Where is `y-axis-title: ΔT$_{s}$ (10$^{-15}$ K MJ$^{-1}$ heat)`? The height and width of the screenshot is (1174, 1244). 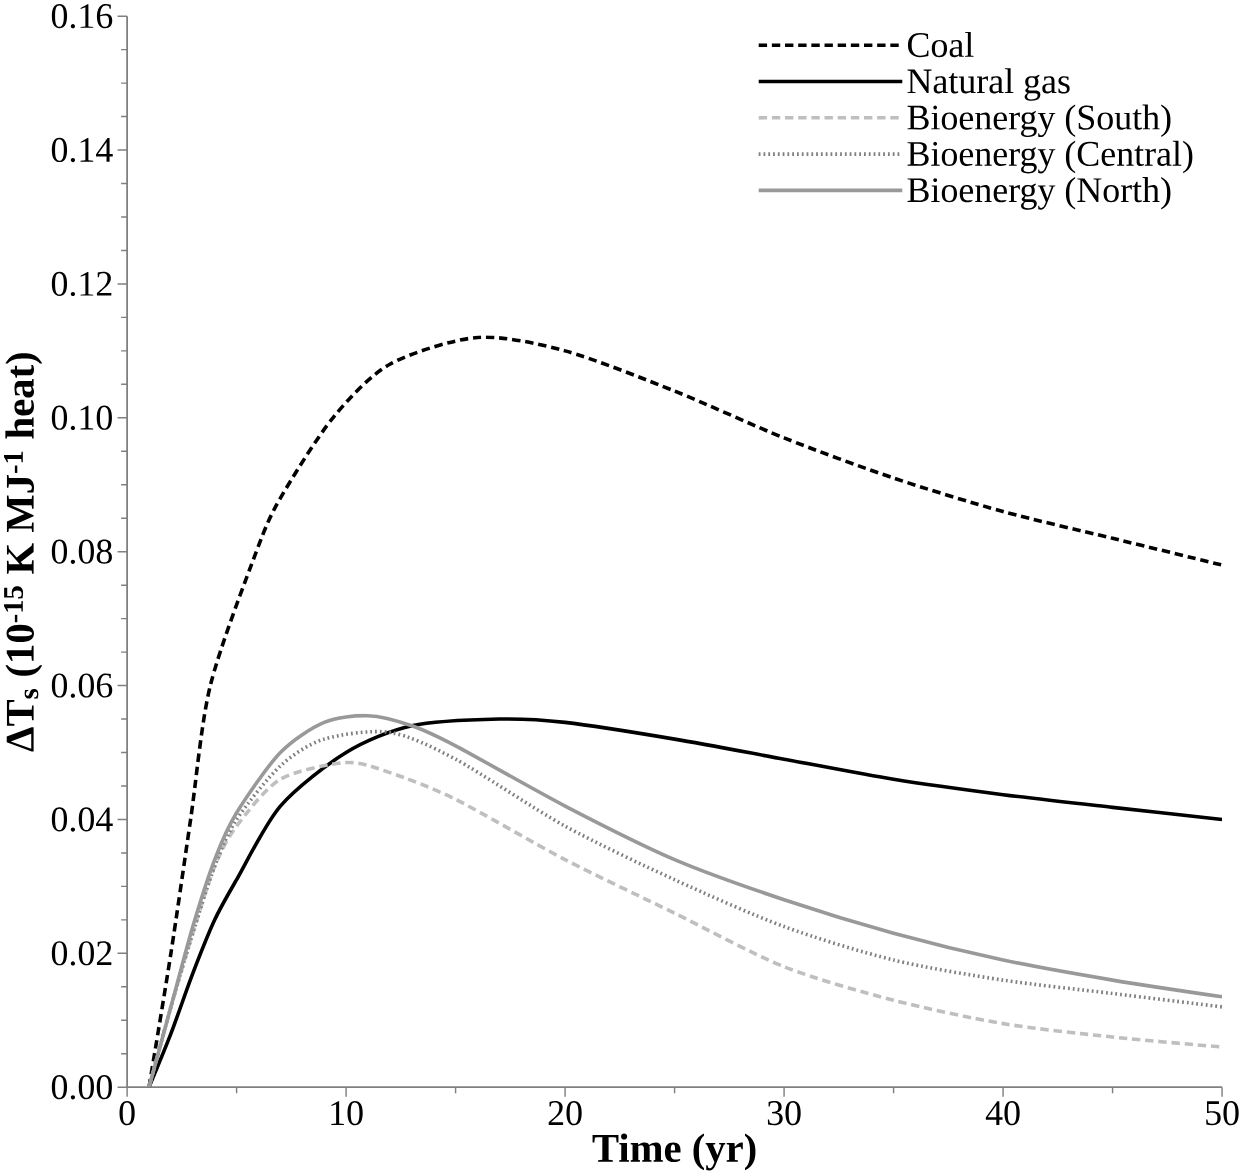 y-axis-title: ΔT$_{s}$ (10$^{-15}$ K MJ$^{-1}$ heat) is located at coordinates (23, 552).